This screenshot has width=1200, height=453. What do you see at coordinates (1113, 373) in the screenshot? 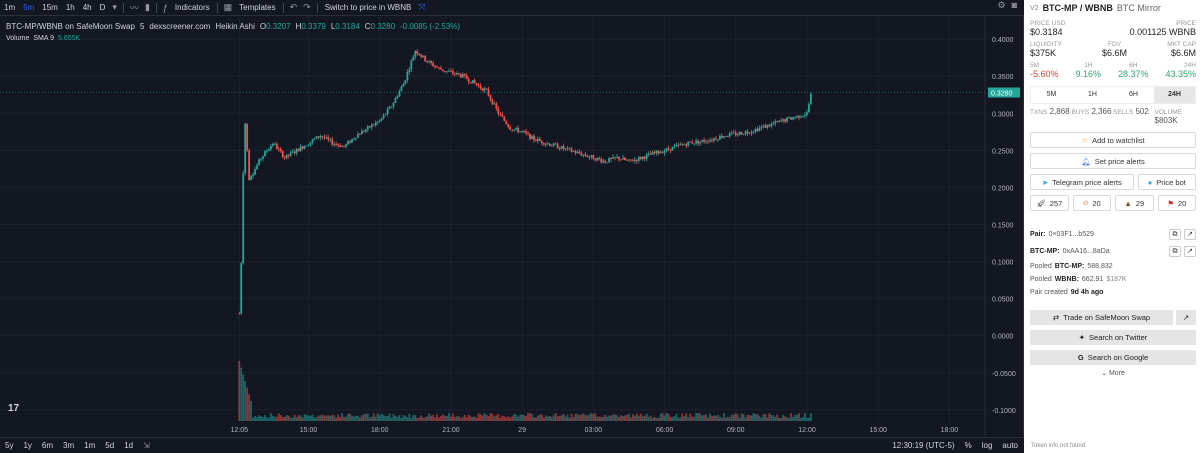
I see `more-button: ⌄ More` at bounding box center [1113, 373].